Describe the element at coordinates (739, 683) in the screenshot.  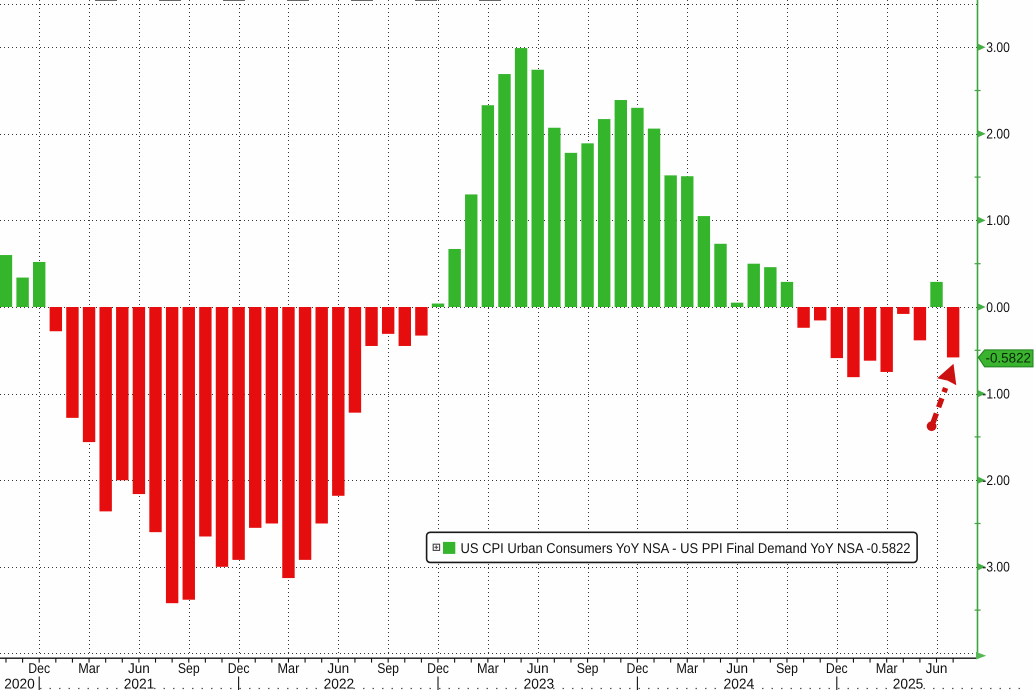
I see `svg-text: 2024` at that location.